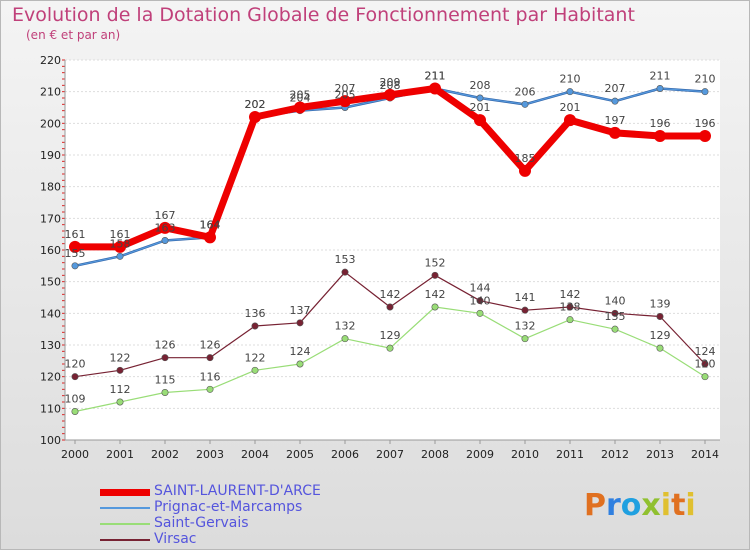  What do you see at coordinates (525, 326) in the screenshot?
I see `data-label: 132` at bounding box center [525, 326].